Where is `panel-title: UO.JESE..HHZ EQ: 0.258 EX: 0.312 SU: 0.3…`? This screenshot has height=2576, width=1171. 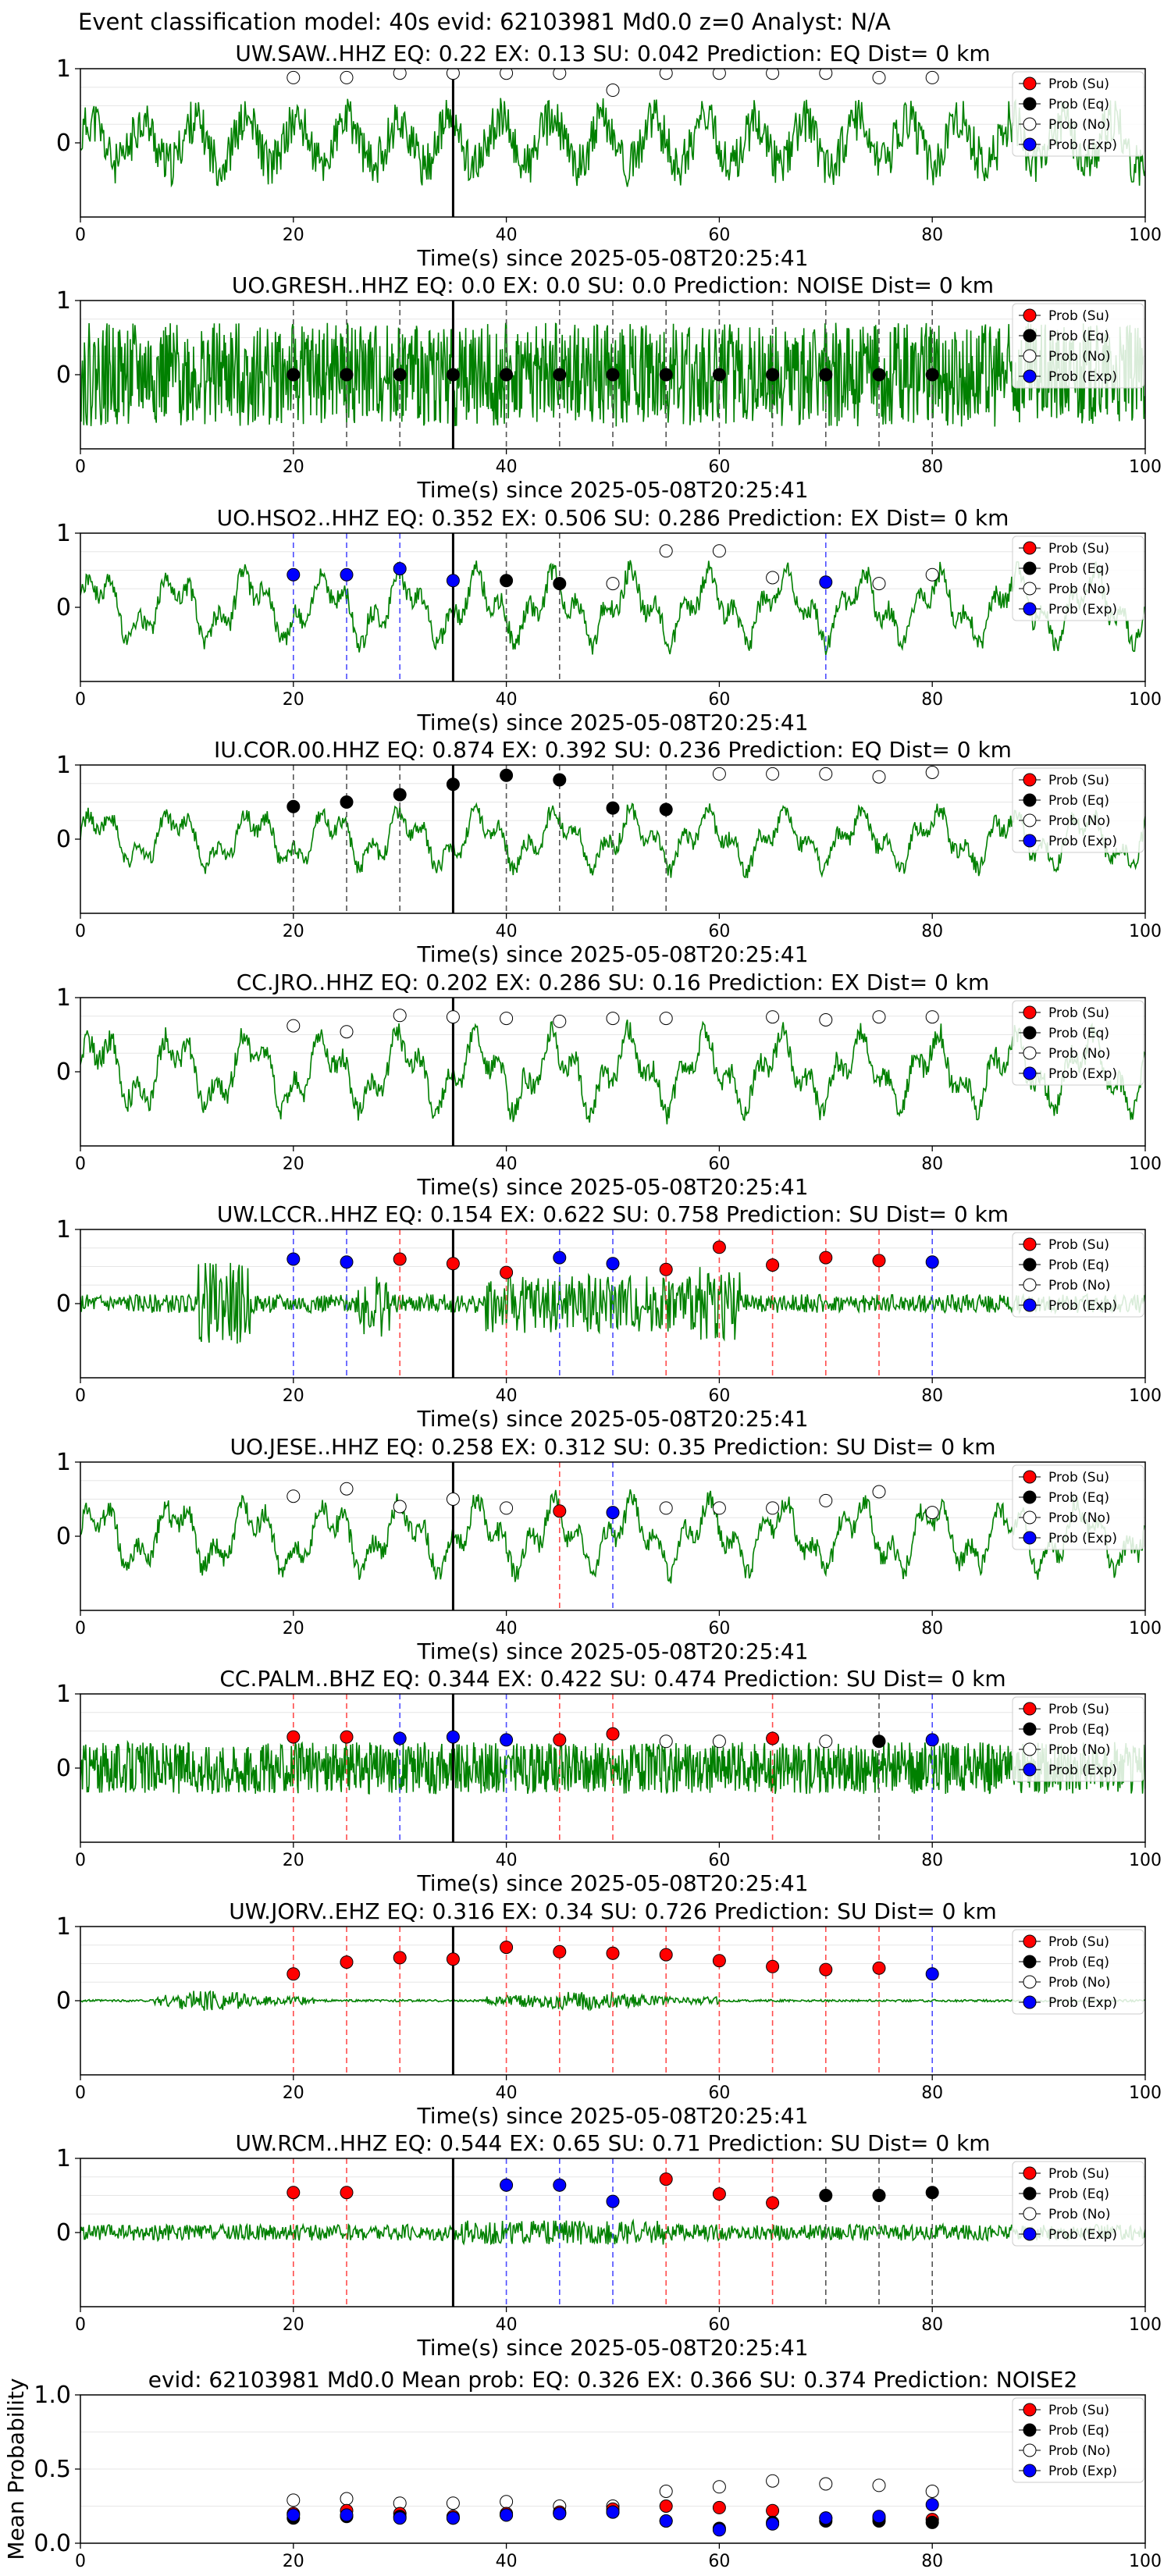
panel-title: UO.JESE..HHZ EQ: 0.258 EX: 0.312 SU: 0.3… is located at coordinates (612, 1447).